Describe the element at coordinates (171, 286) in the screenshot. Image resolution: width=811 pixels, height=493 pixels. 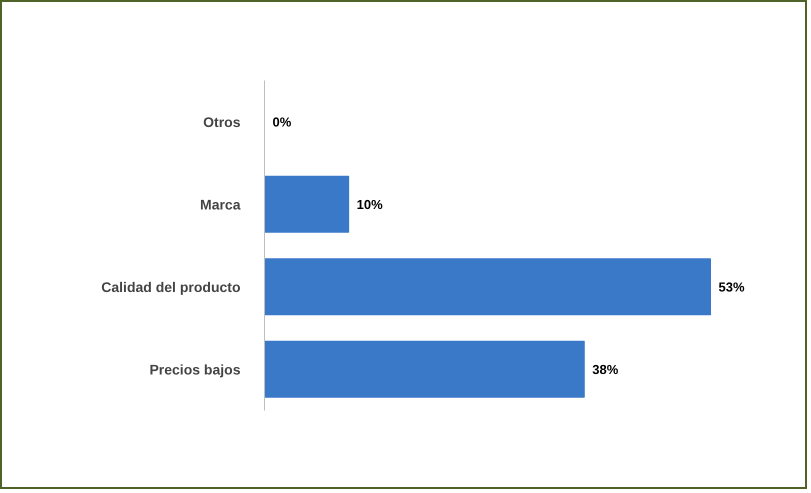
I see `y-tick-label: Calidad del producto` at that location.